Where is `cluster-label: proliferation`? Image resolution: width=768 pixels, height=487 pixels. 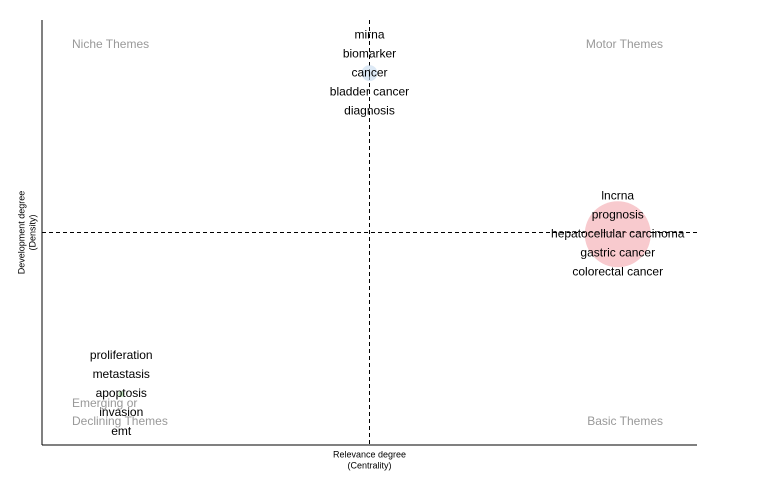
cluster-label: proliferation is located at coordinates (121, 355).